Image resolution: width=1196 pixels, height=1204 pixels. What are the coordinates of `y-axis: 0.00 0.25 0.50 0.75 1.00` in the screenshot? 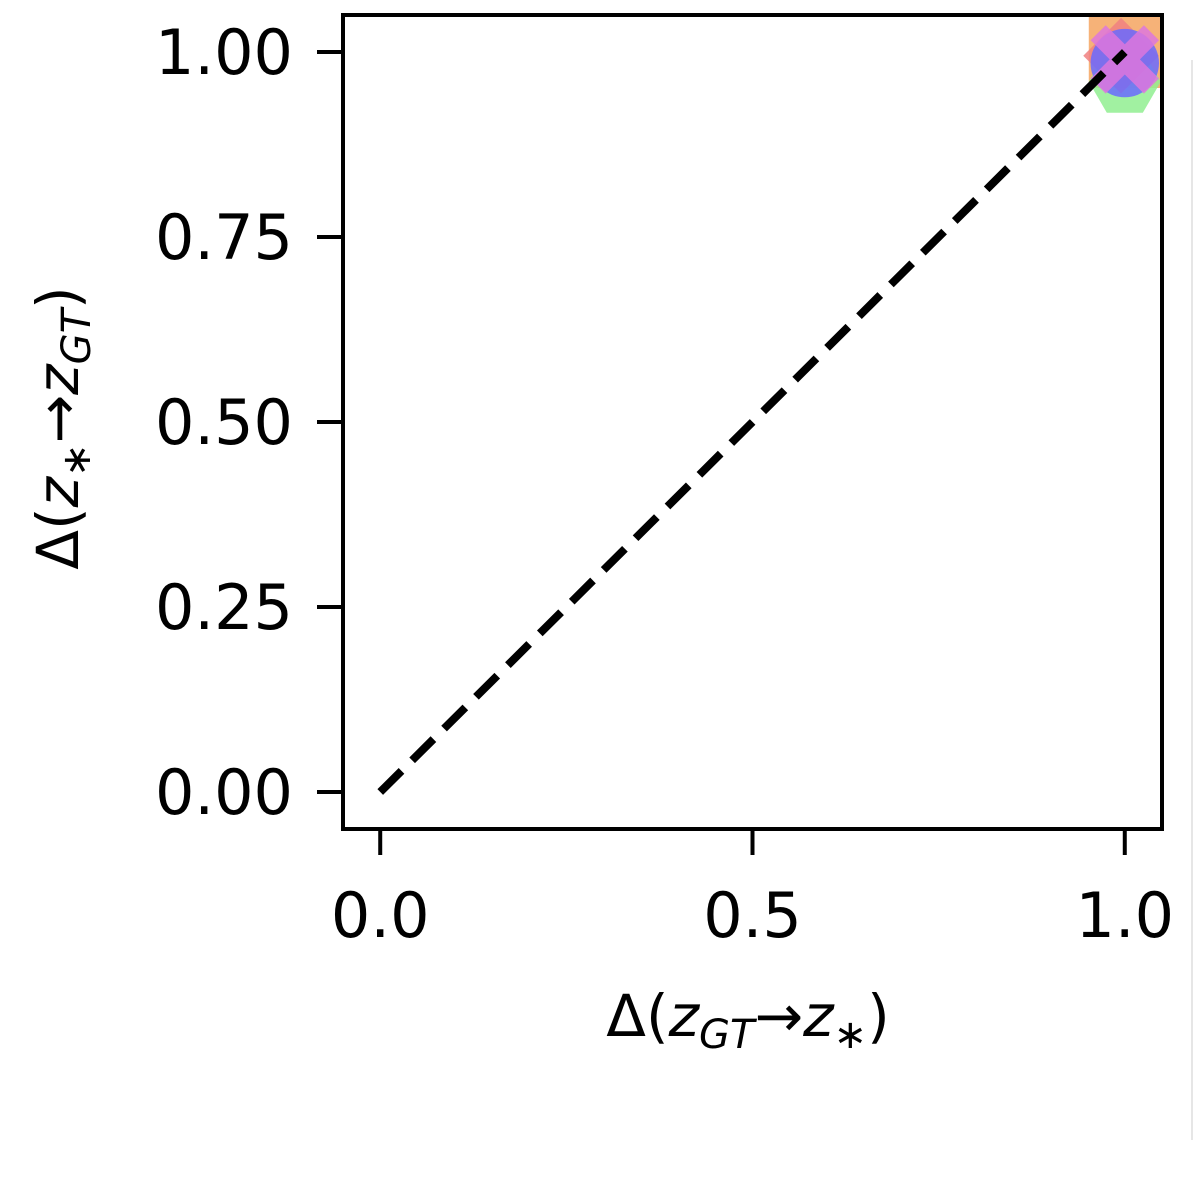 It's located at (249, 422).